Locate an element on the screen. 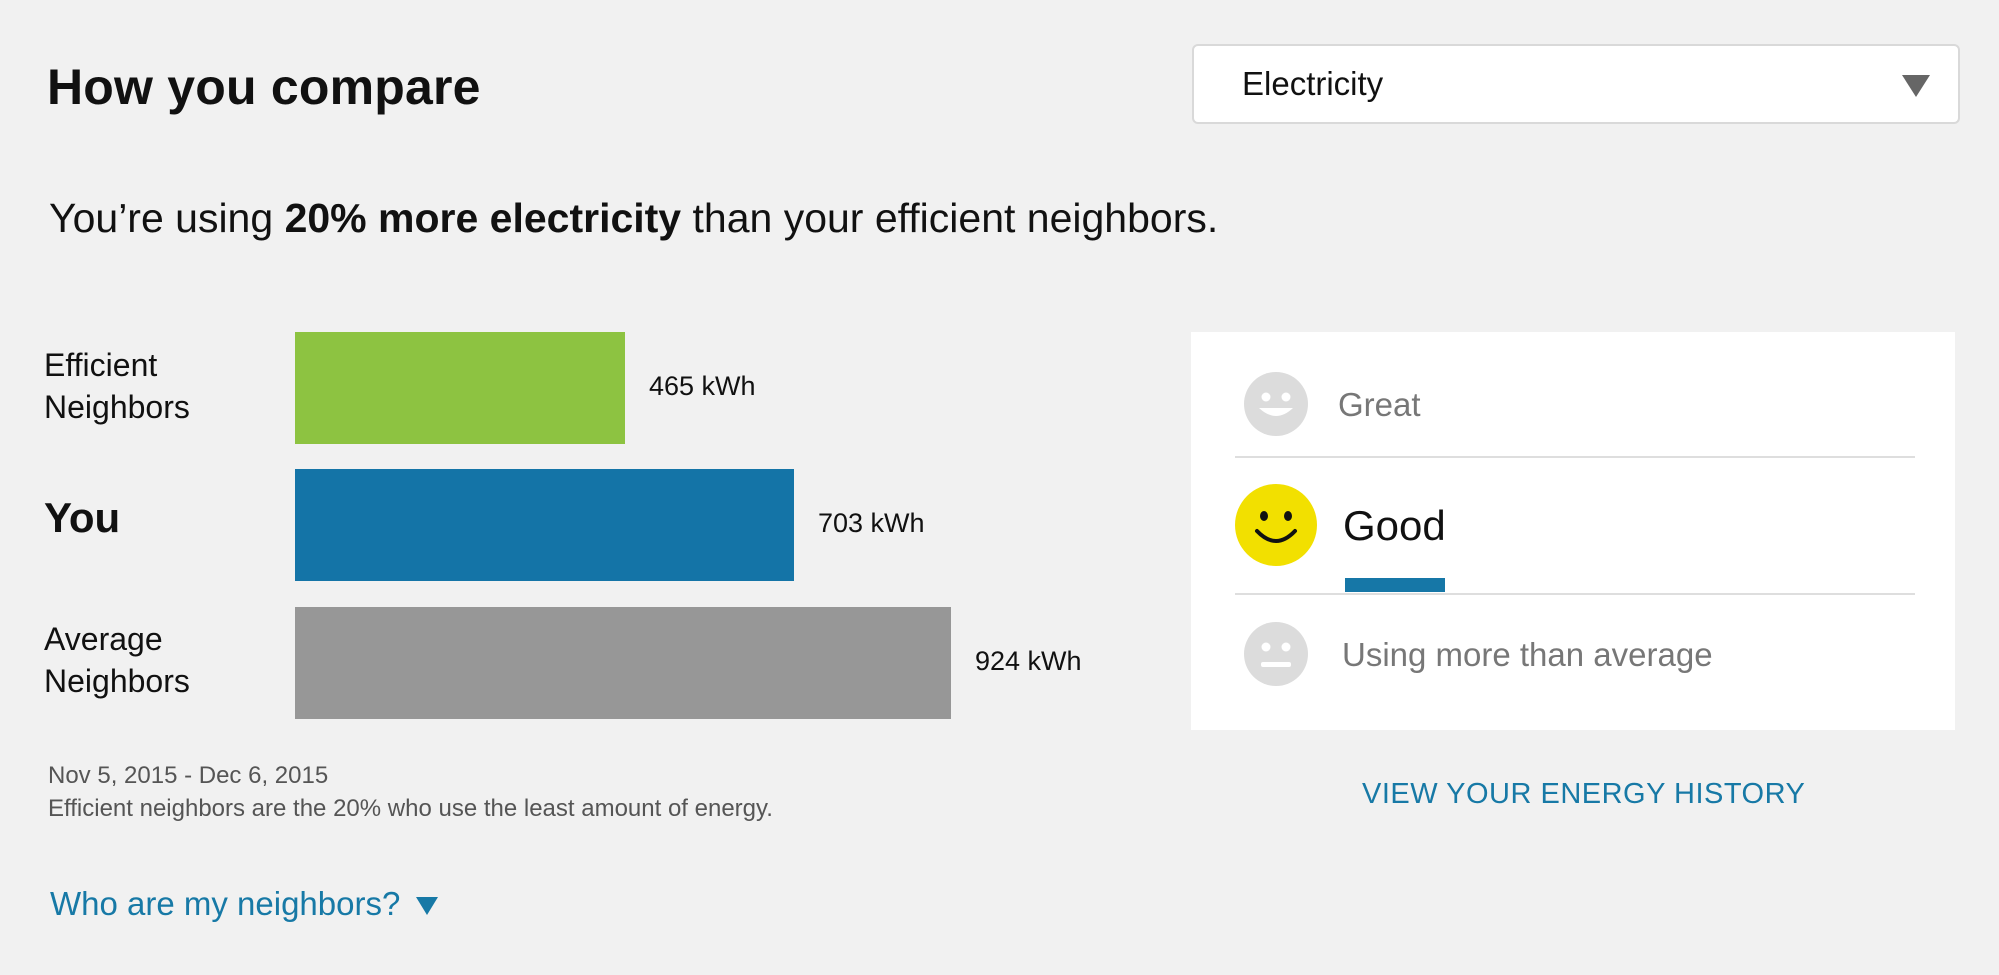 The height and width of the screenshot is (975, 1999). rating-label-using-more: Using more than average is located at coordinates (1527, 654).